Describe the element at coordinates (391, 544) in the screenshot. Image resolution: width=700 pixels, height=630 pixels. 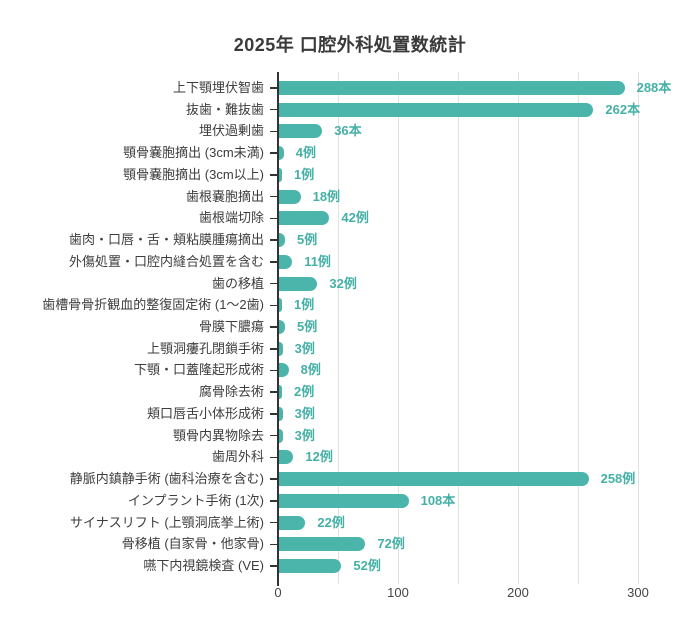
I see `value-label: 72例` at that location.